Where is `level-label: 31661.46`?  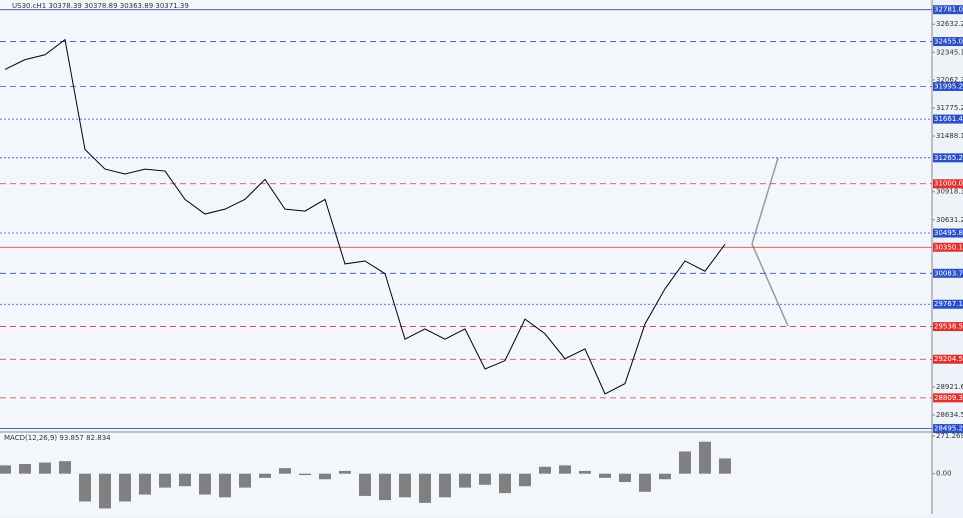 level-label: 31661.46 is located at coordinates (948, 119).